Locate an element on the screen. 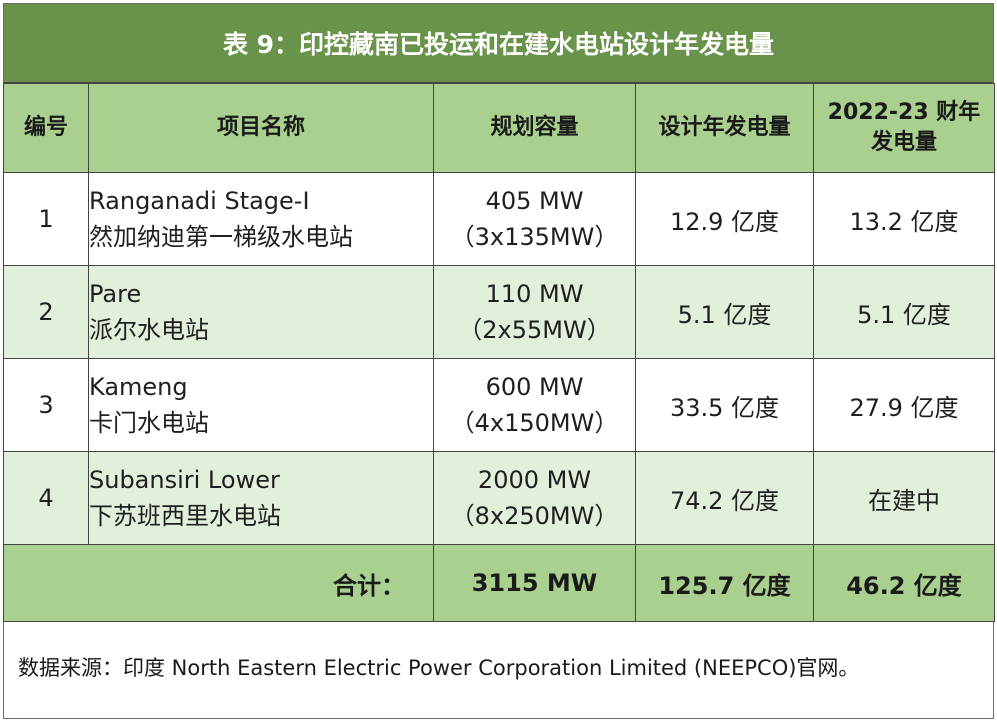 This screenshot has height=722, width=997. row-name: Ranganadi Stage-I 然加纳迪第一梯级水电站 is located at coordinates (261, 219).